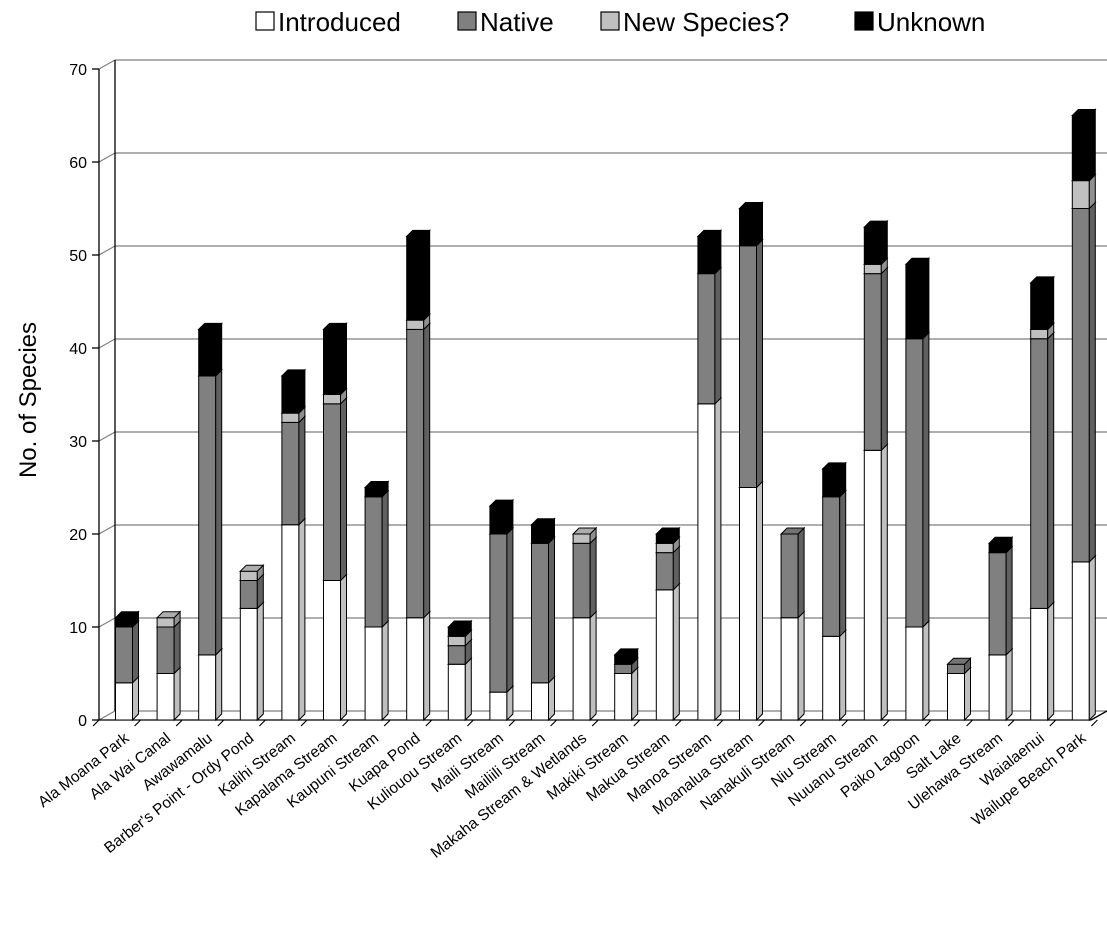  What do you see at coordinates (694, 22) in the screenshot?
I see `legend-item: New Species?` at bounding box center [694, 22].